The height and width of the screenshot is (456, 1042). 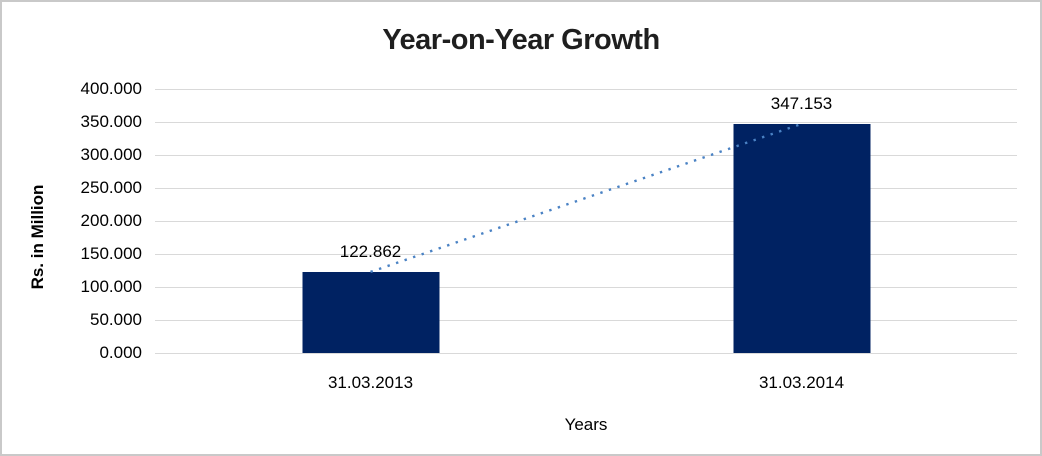 I want to click on x-axis-title: Years, so click(x=586, y=424).